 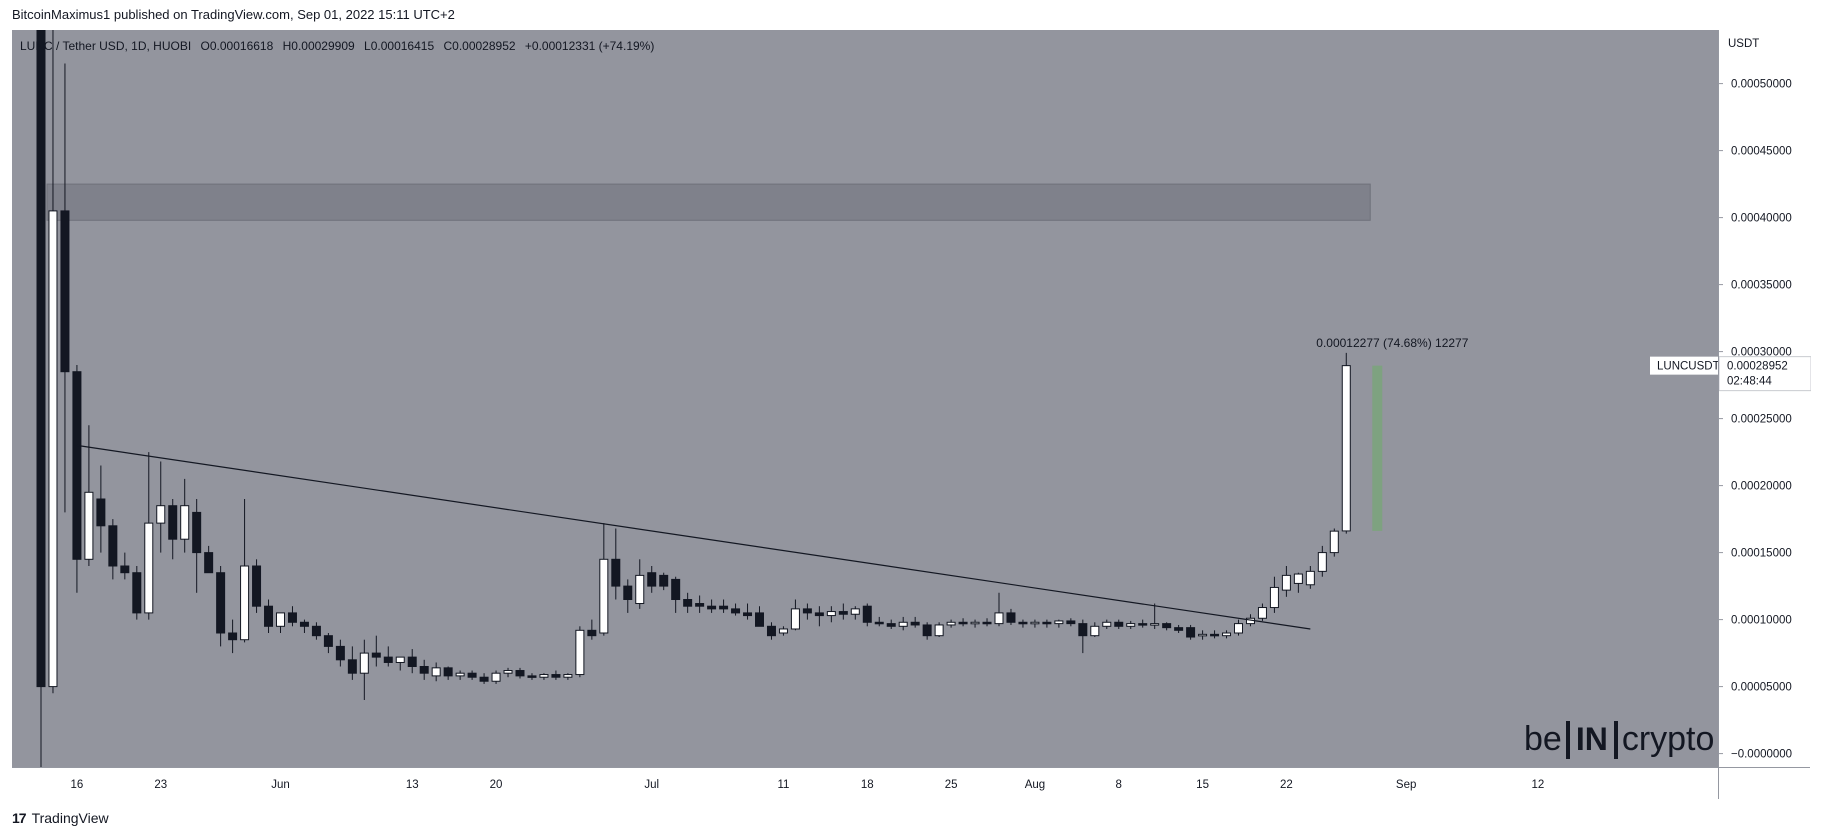 I want to click on open-key: O, so click(x=205, y=46).